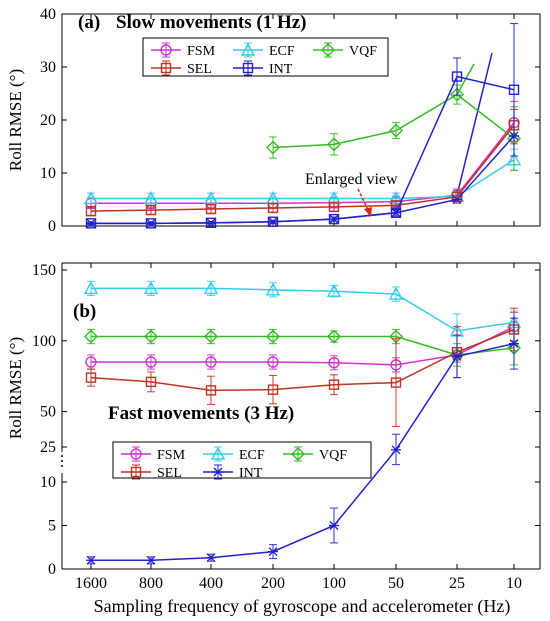  Describe the element at coordinates (15, 388) in the screenshot. I see `panel-b-ylabel: Roll RMSE (°)` at that location.